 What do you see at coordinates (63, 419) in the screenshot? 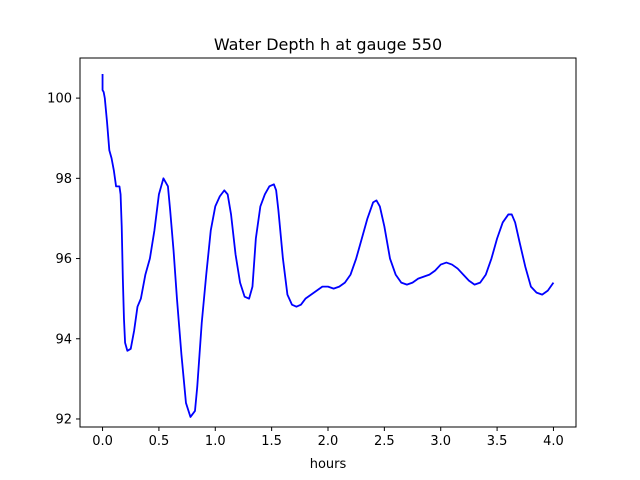
I see `y-tick-label: 92` at bounding box center [63, 419].